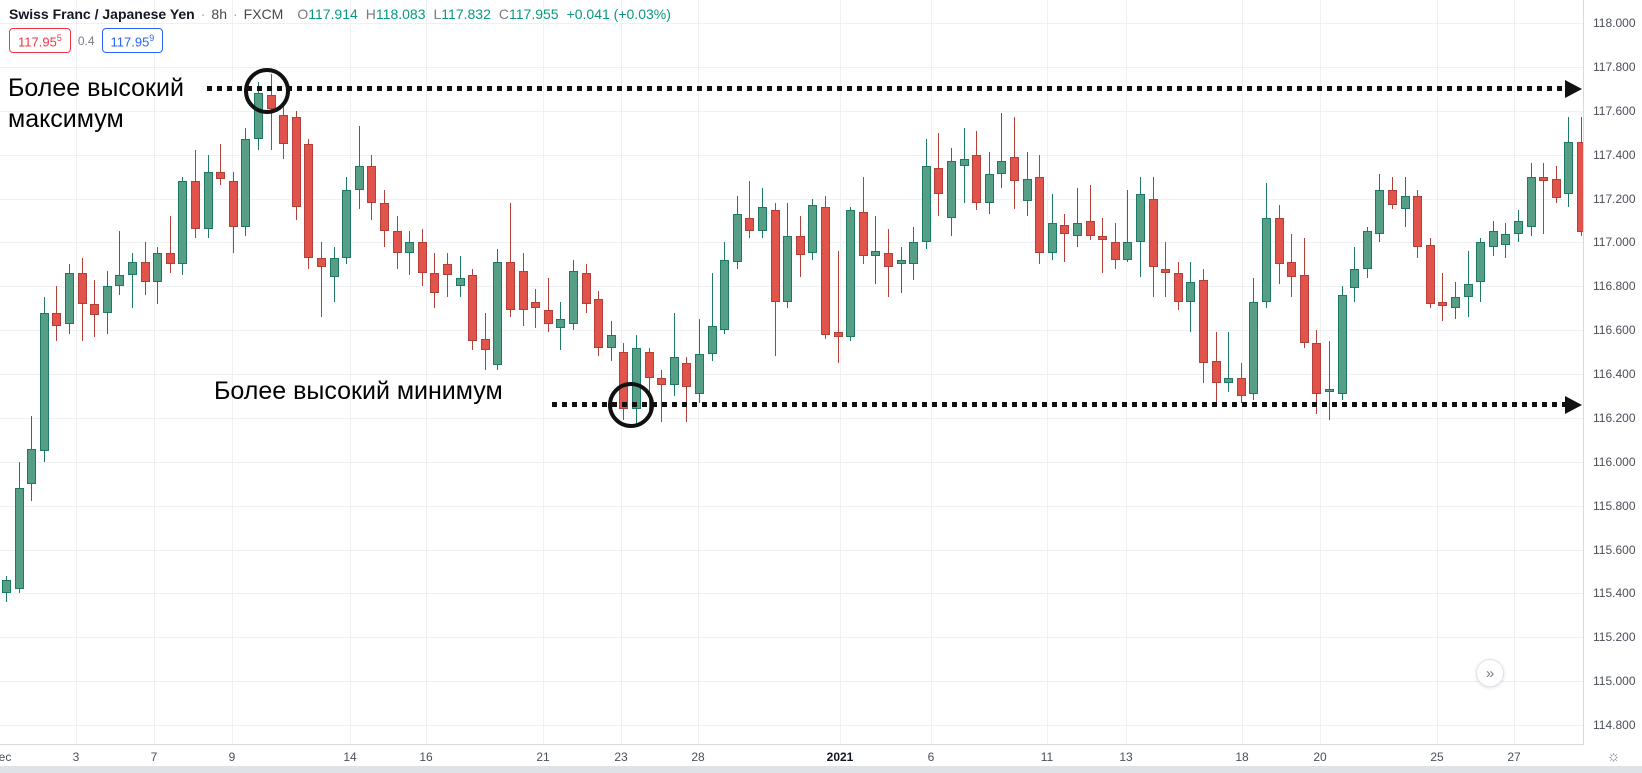 The height and width of the screenshot is (773, 1642). Describe the element at coordinates (102, 14) in the screenshot. I see `symbol-title: Swiss Franc / Japanese Yen` at that location.